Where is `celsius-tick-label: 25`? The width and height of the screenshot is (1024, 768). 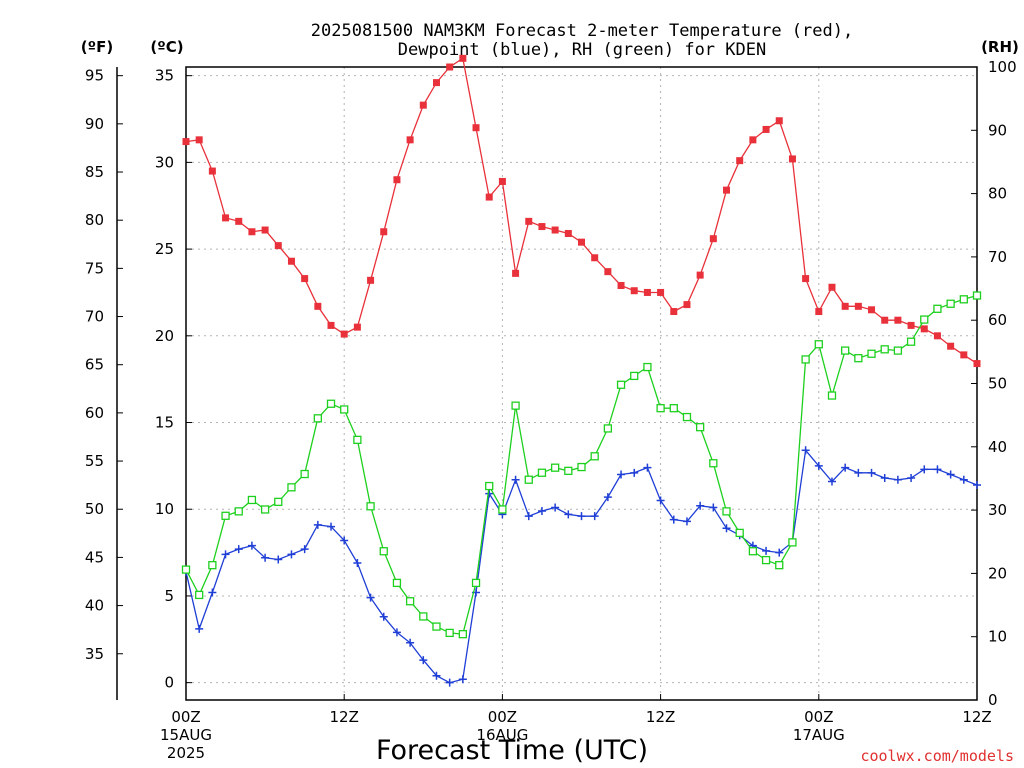 celsius-tick-label: 25 is located at coordinates (164, 249).